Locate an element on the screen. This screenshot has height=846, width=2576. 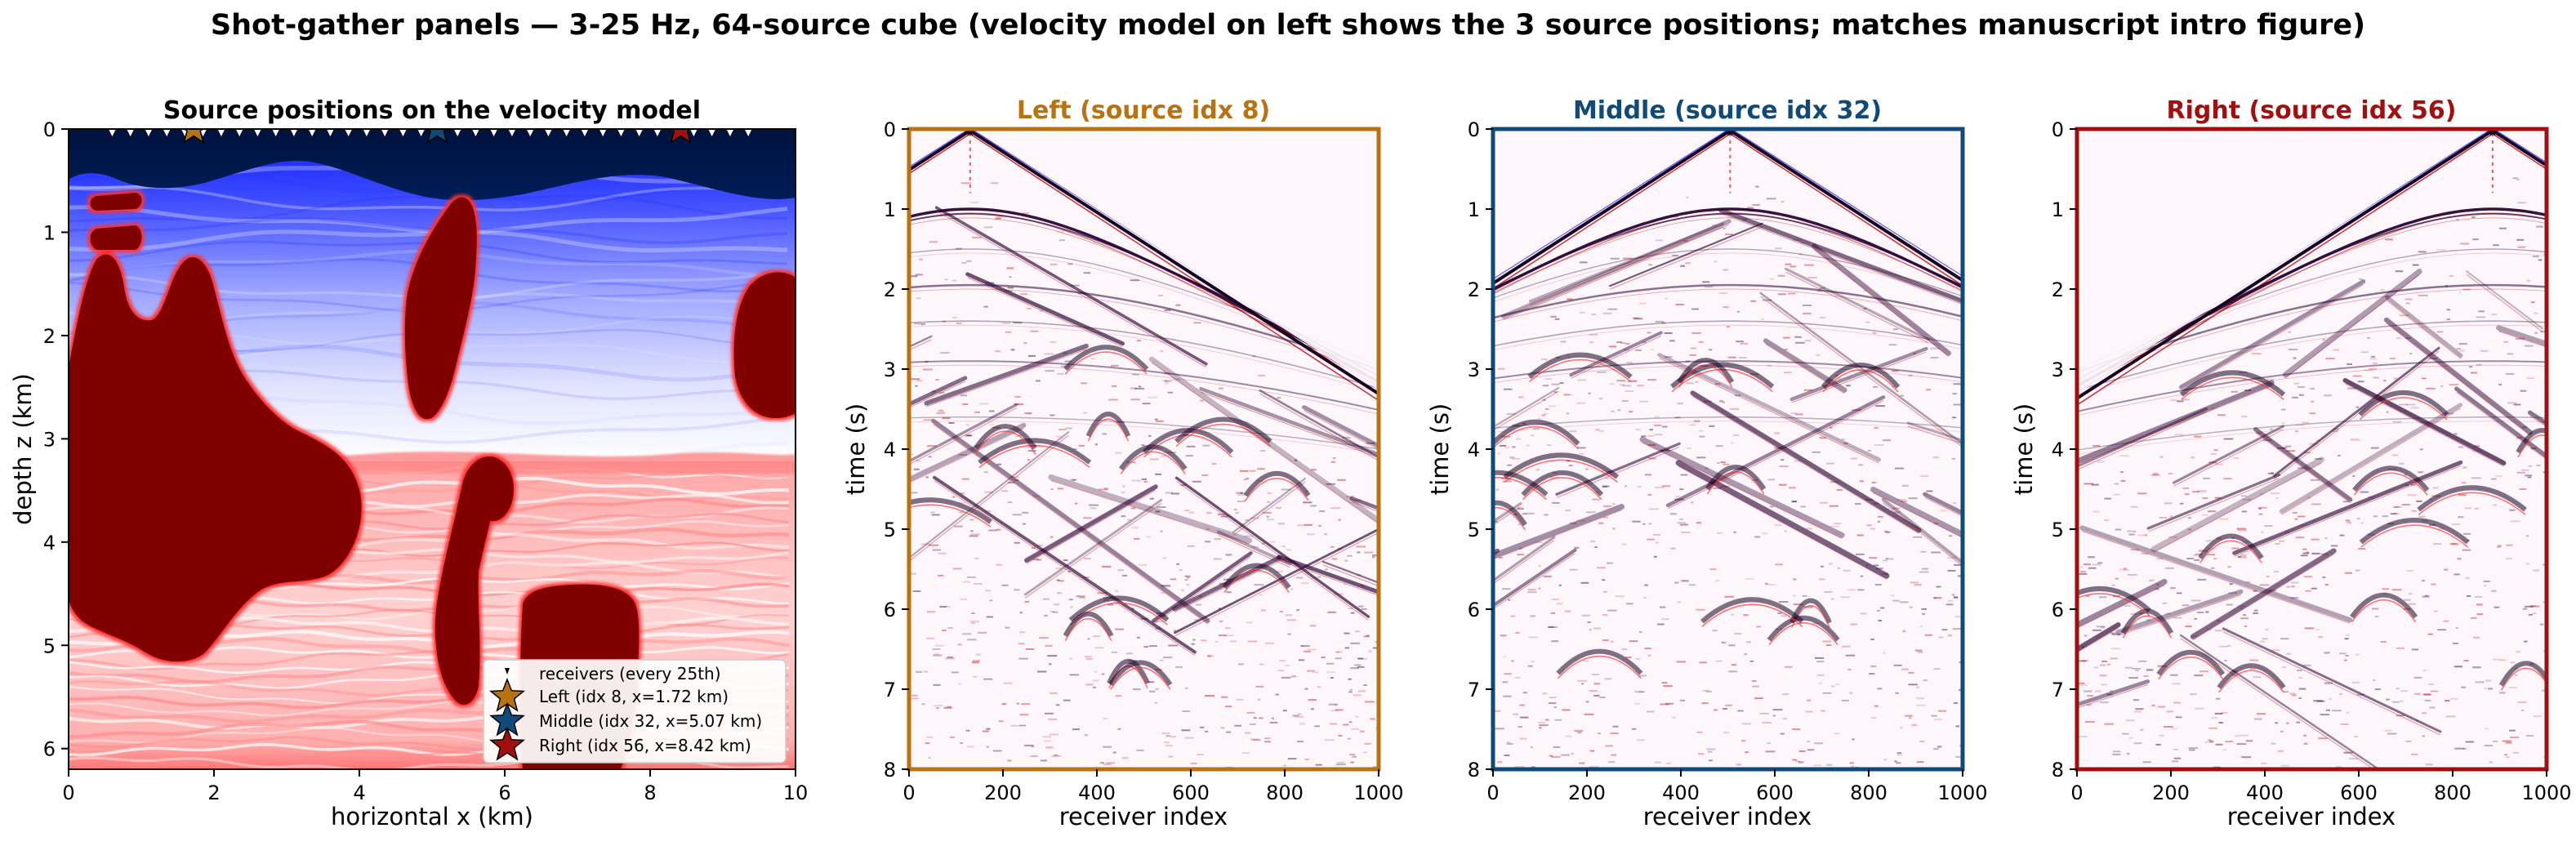
x-tick-label: 800 is located at coordinates (1868, 792).